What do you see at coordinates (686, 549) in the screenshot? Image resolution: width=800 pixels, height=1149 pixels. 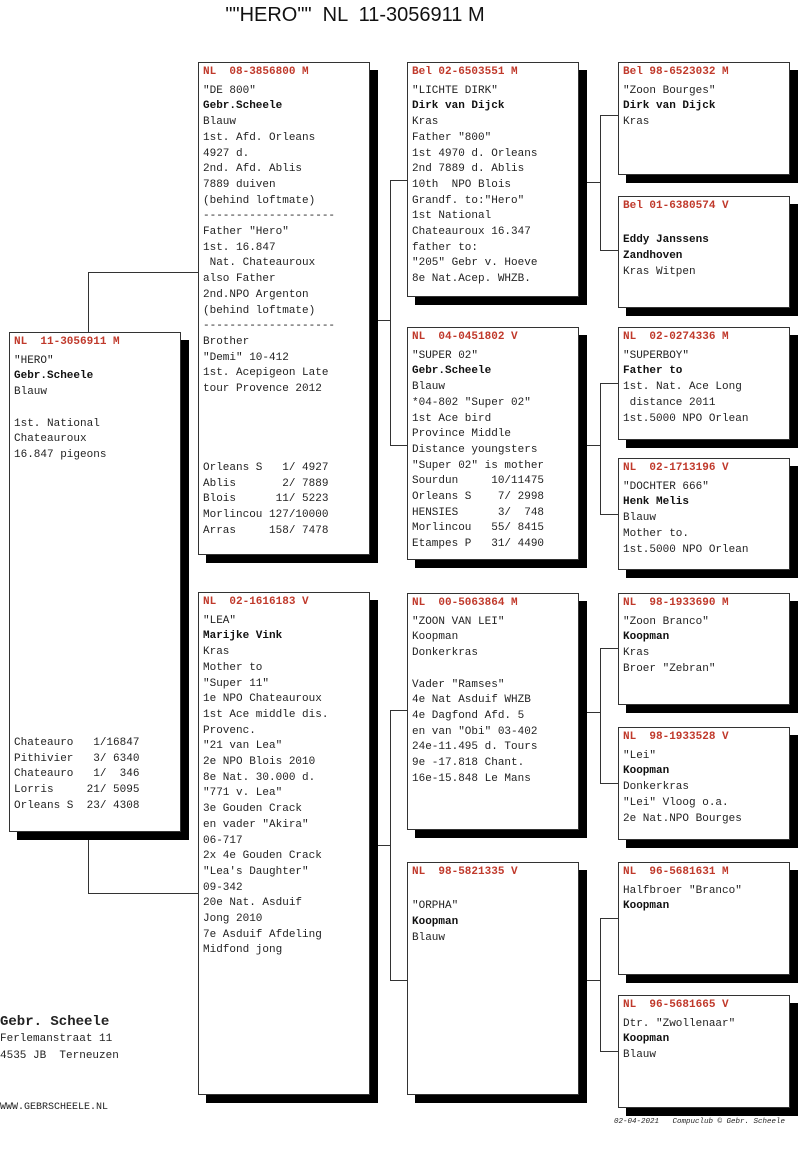 I see `info-line: 1st.5000 NPO Orlean` at bounding box center [686, 549].